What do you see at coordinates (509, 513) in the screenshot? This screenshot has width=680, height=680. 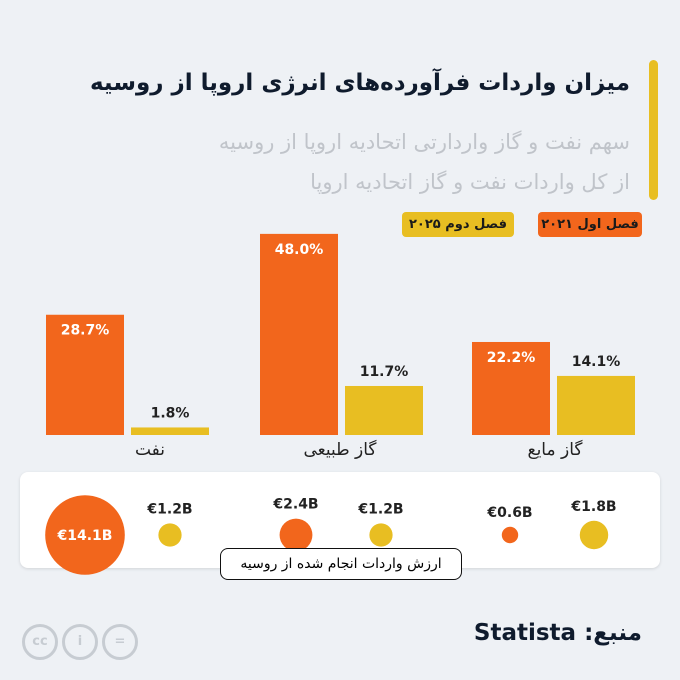 I see `bubble-value-label: €0.6B` at bounding box center [509, 513].